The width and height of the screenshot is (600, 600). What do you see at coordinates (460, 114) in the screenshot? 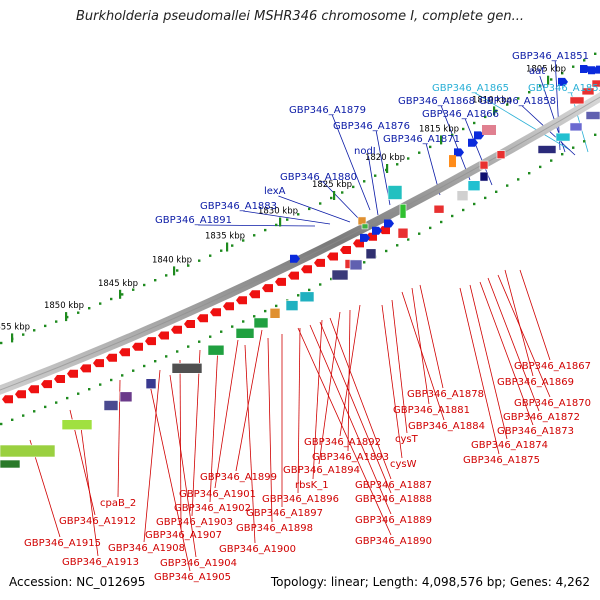
I see `forward-gene-label: GBP346_A1866` at bounding box center [460, 114].